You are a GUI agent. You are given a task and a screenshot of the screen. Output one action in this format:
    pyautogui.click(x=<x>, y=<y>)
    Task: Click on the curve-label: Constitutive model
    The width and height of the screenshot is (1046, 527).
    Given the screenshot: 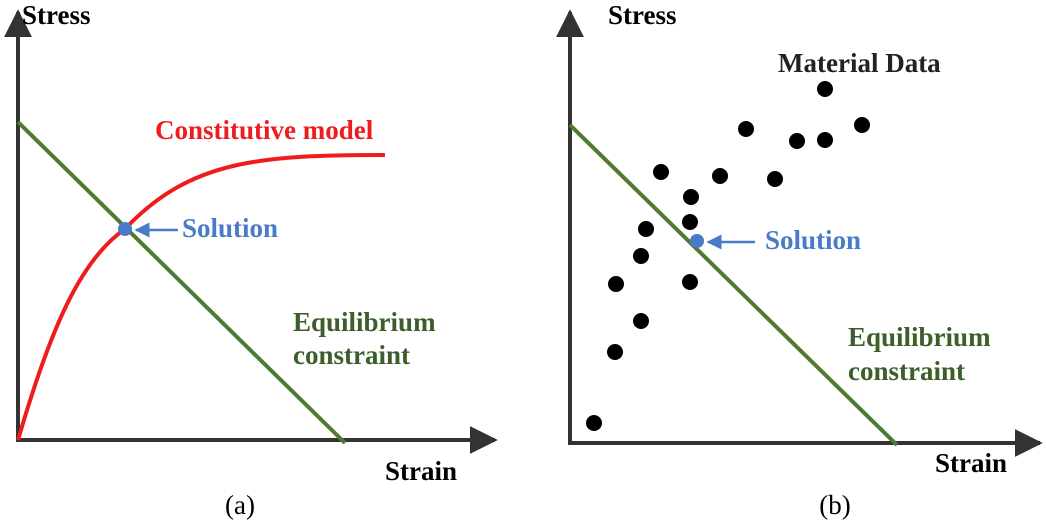 What is the action you would take?
    pyautogui.click(x=264, y=130)
    